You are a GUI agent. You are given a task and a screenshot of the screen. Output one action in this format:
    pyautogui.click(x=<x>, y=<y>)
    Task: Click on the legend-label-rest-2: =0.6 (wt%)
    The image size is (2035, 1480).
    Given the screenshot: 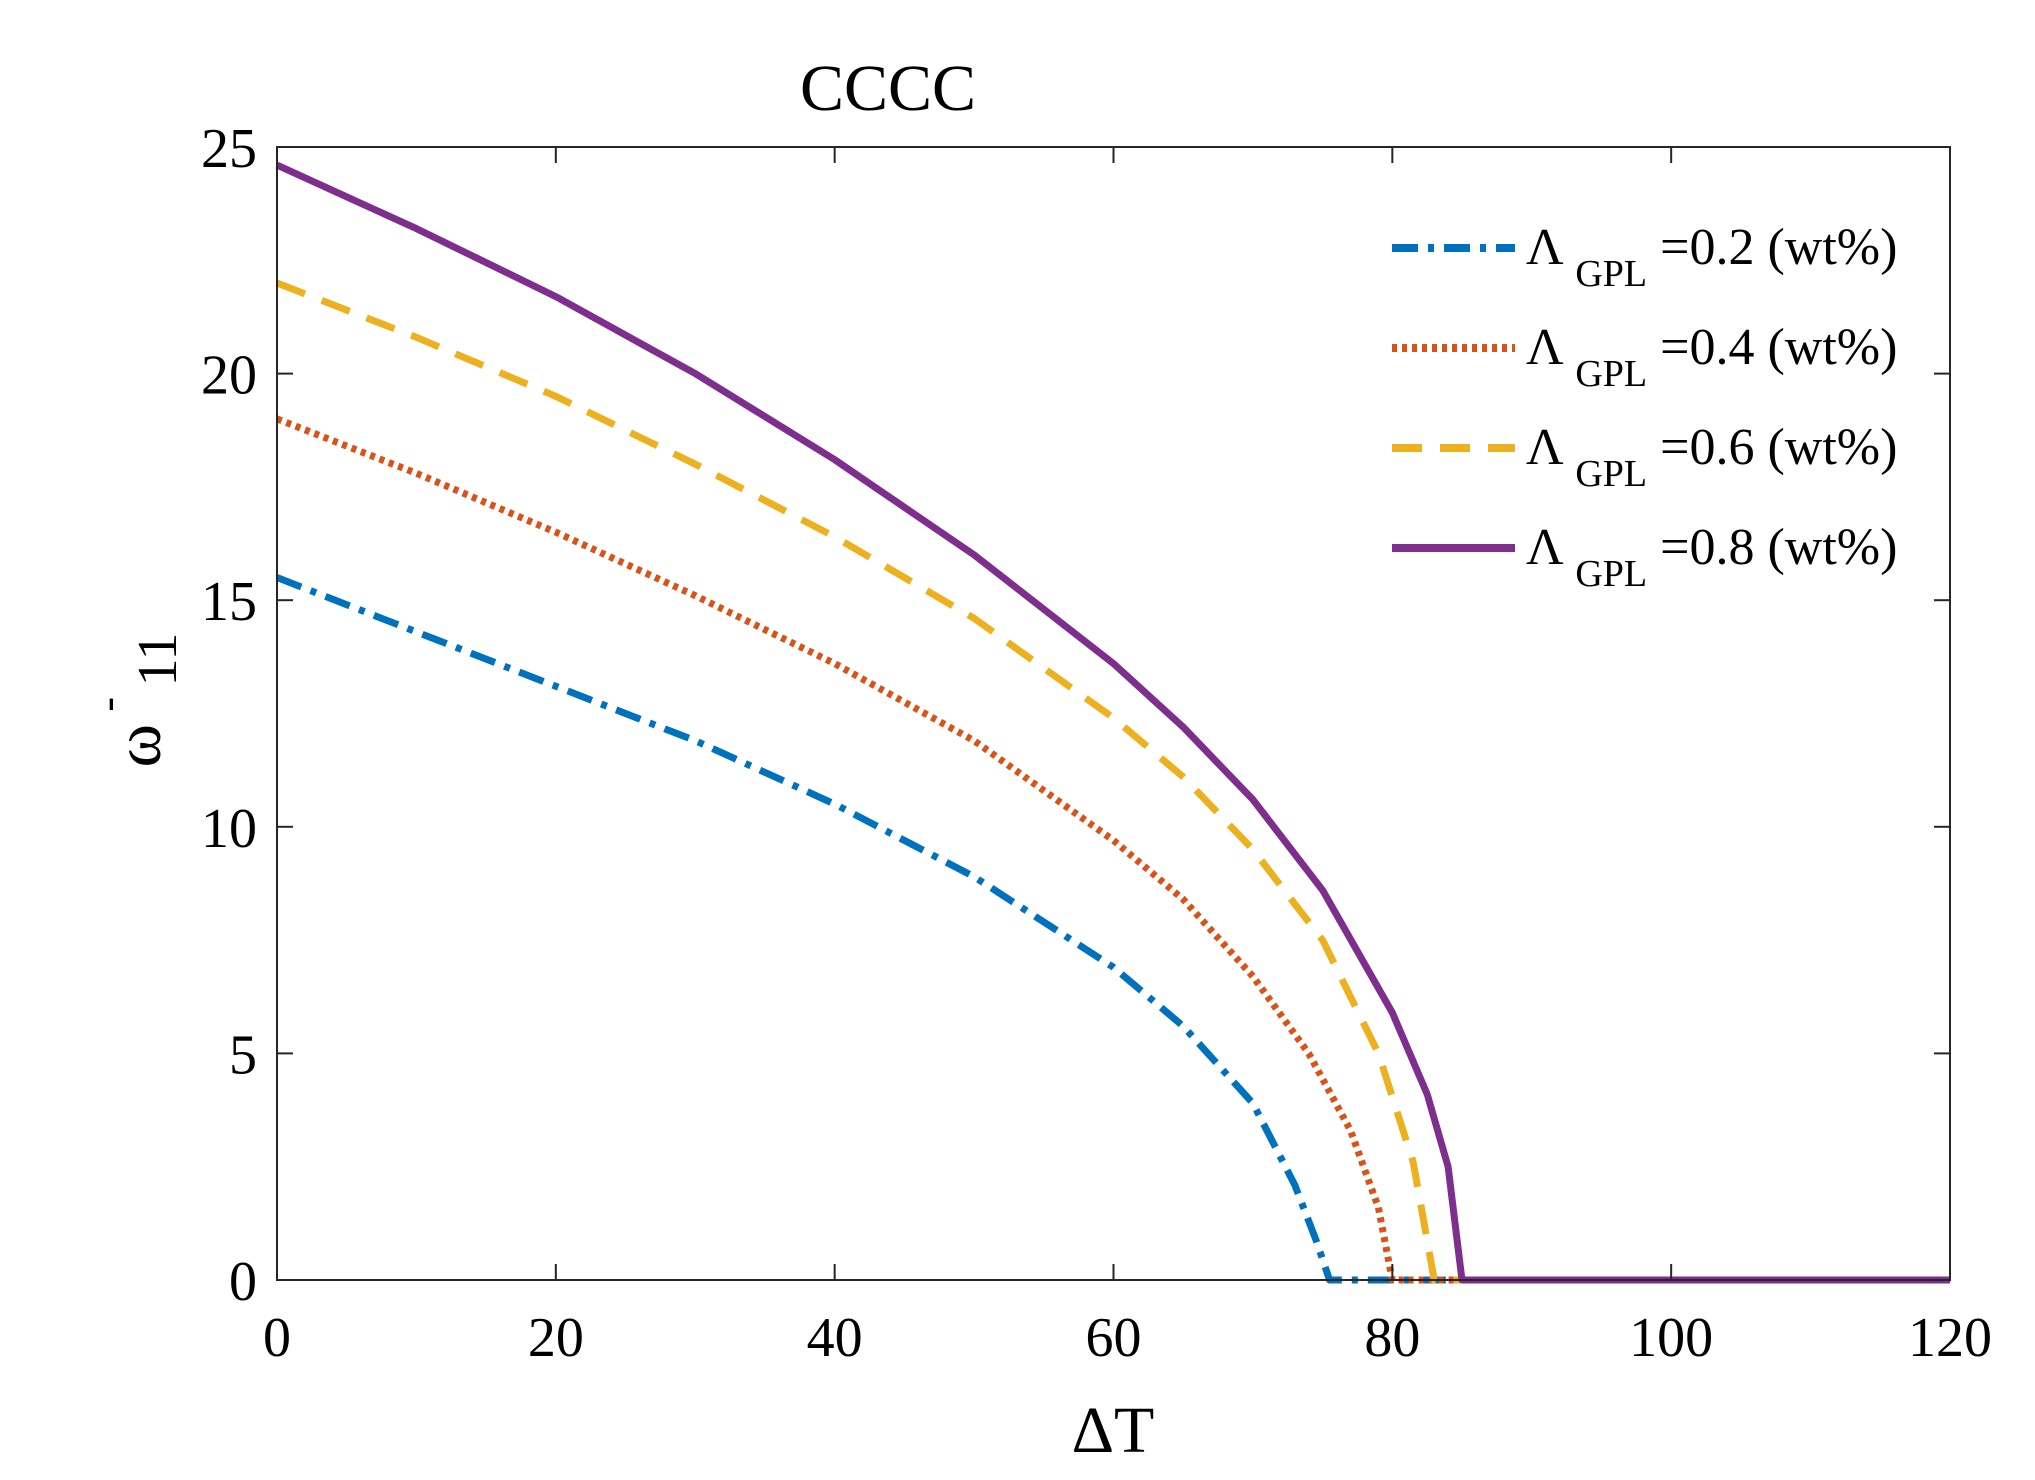 What is the action you would take?
    pyautogui.click(x=1778, y=447)
    